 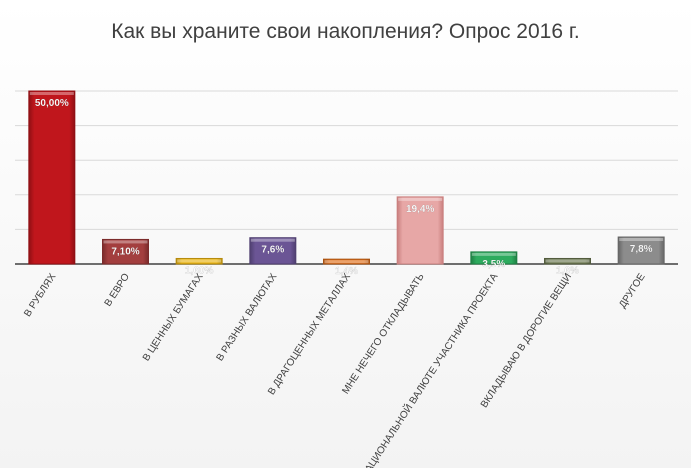 I want to click on data-label: 7,10%, so click(x=125, y=251).